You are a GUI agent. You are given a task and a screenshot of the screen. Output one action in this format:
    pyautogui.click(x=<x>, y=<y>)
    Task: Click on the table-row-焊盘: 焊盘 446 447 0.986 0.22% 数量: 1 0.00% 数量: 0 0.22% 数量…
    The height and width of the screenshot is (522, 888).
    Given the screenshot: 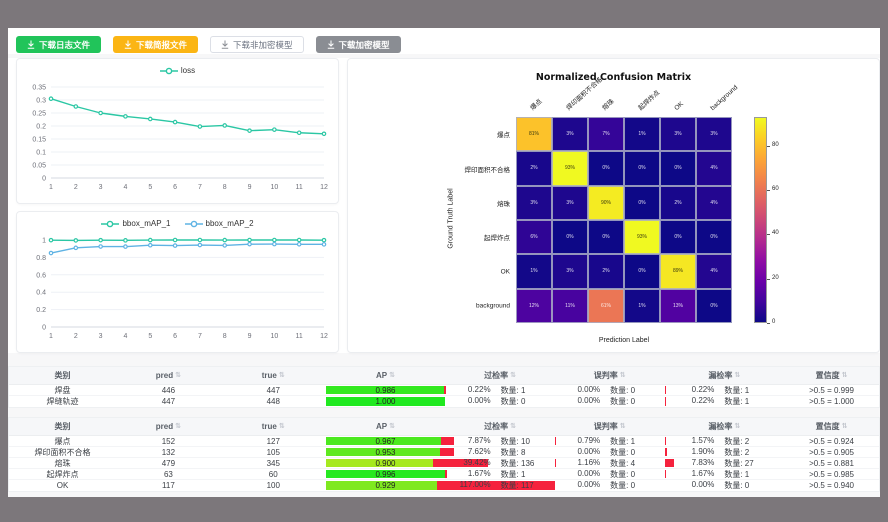 What is the action you would take?
    pyautogui.click(x=444, y=390)
    